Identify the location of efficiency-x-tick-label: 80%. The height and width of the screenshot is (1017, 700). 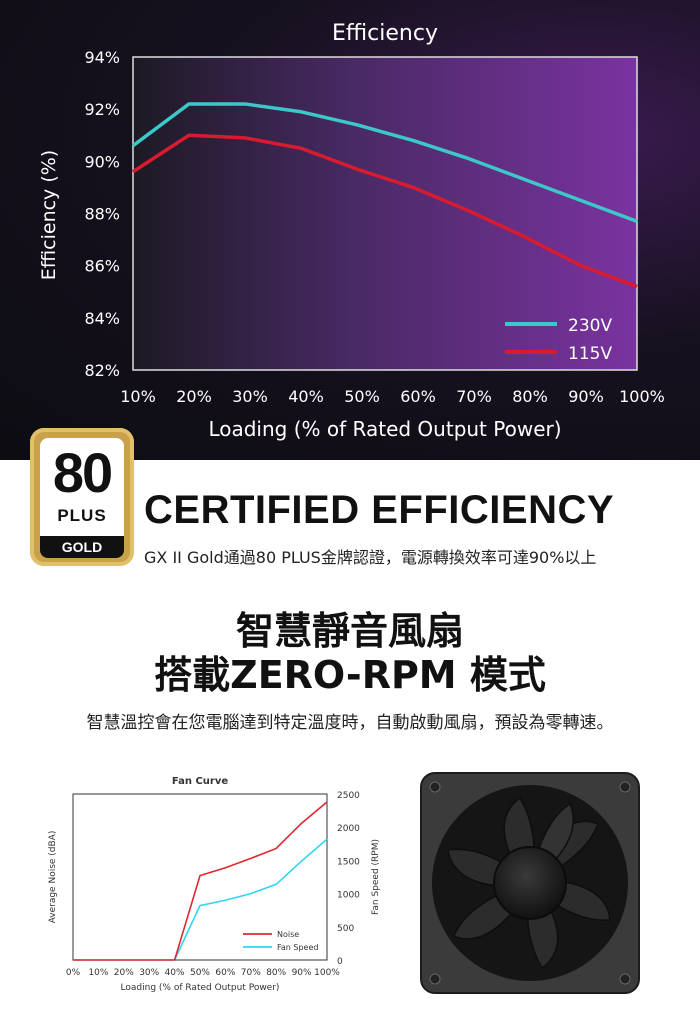
(530, 396).